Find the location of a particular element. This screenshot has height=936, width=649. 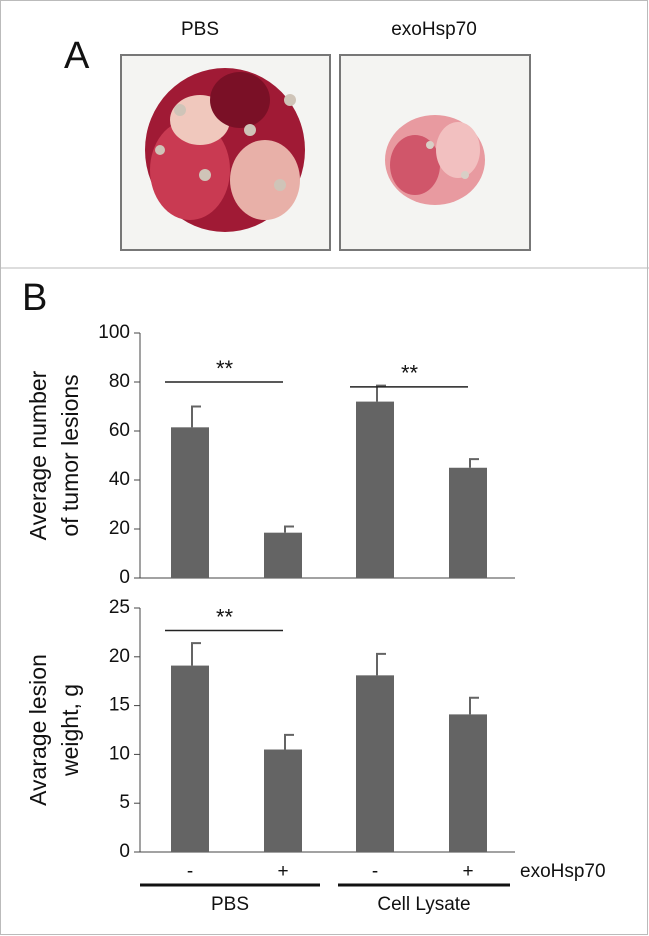

y-tick-label: 80 is located at coordinates (119, 381).